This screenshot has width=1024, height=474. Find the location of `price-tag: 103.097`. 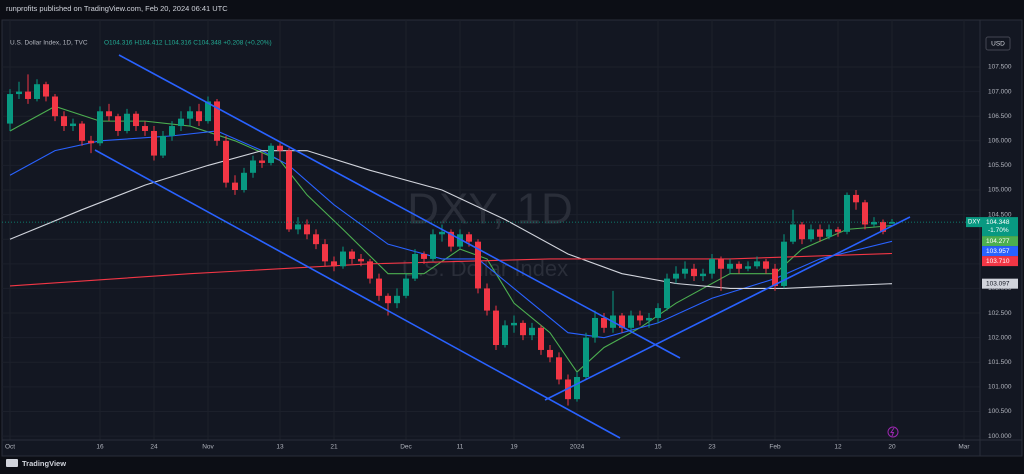

price-tag: 103.097 is located at coordinates (998, 283).